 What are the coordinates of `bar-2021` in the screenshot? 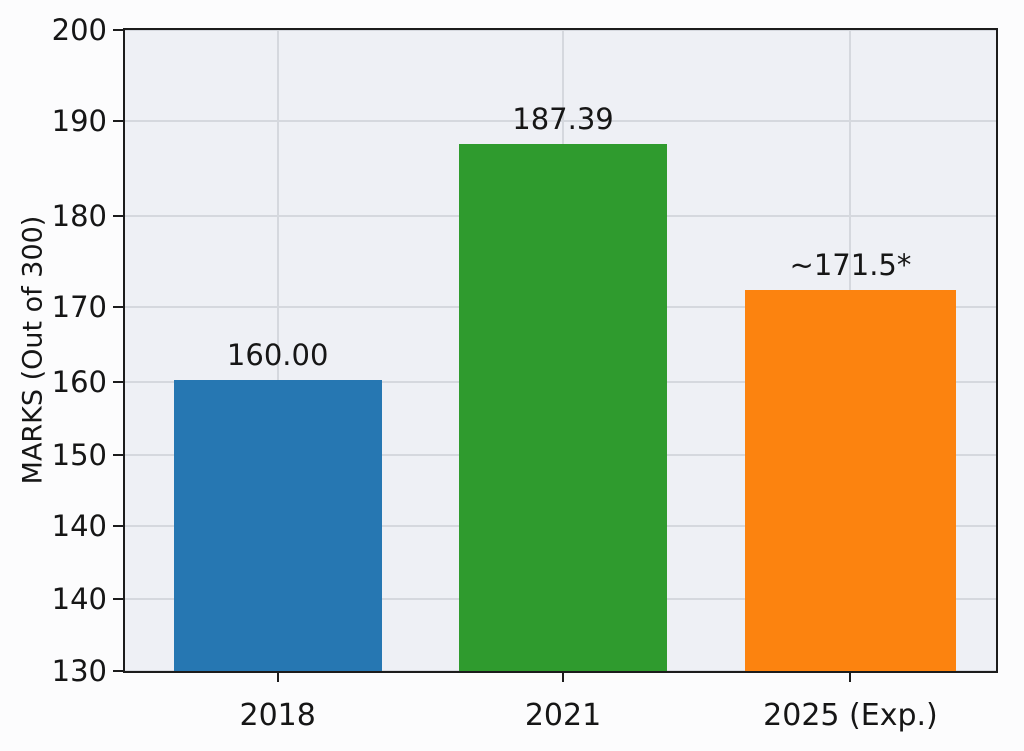 It's located at (563, 407).